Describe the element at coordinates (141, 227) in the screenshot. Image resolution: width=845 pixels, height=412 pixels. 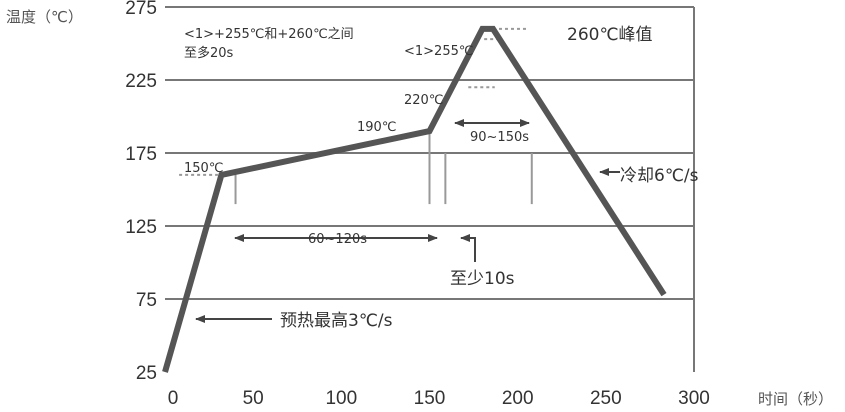
I see `y-tick-label-125: 125` at that location.